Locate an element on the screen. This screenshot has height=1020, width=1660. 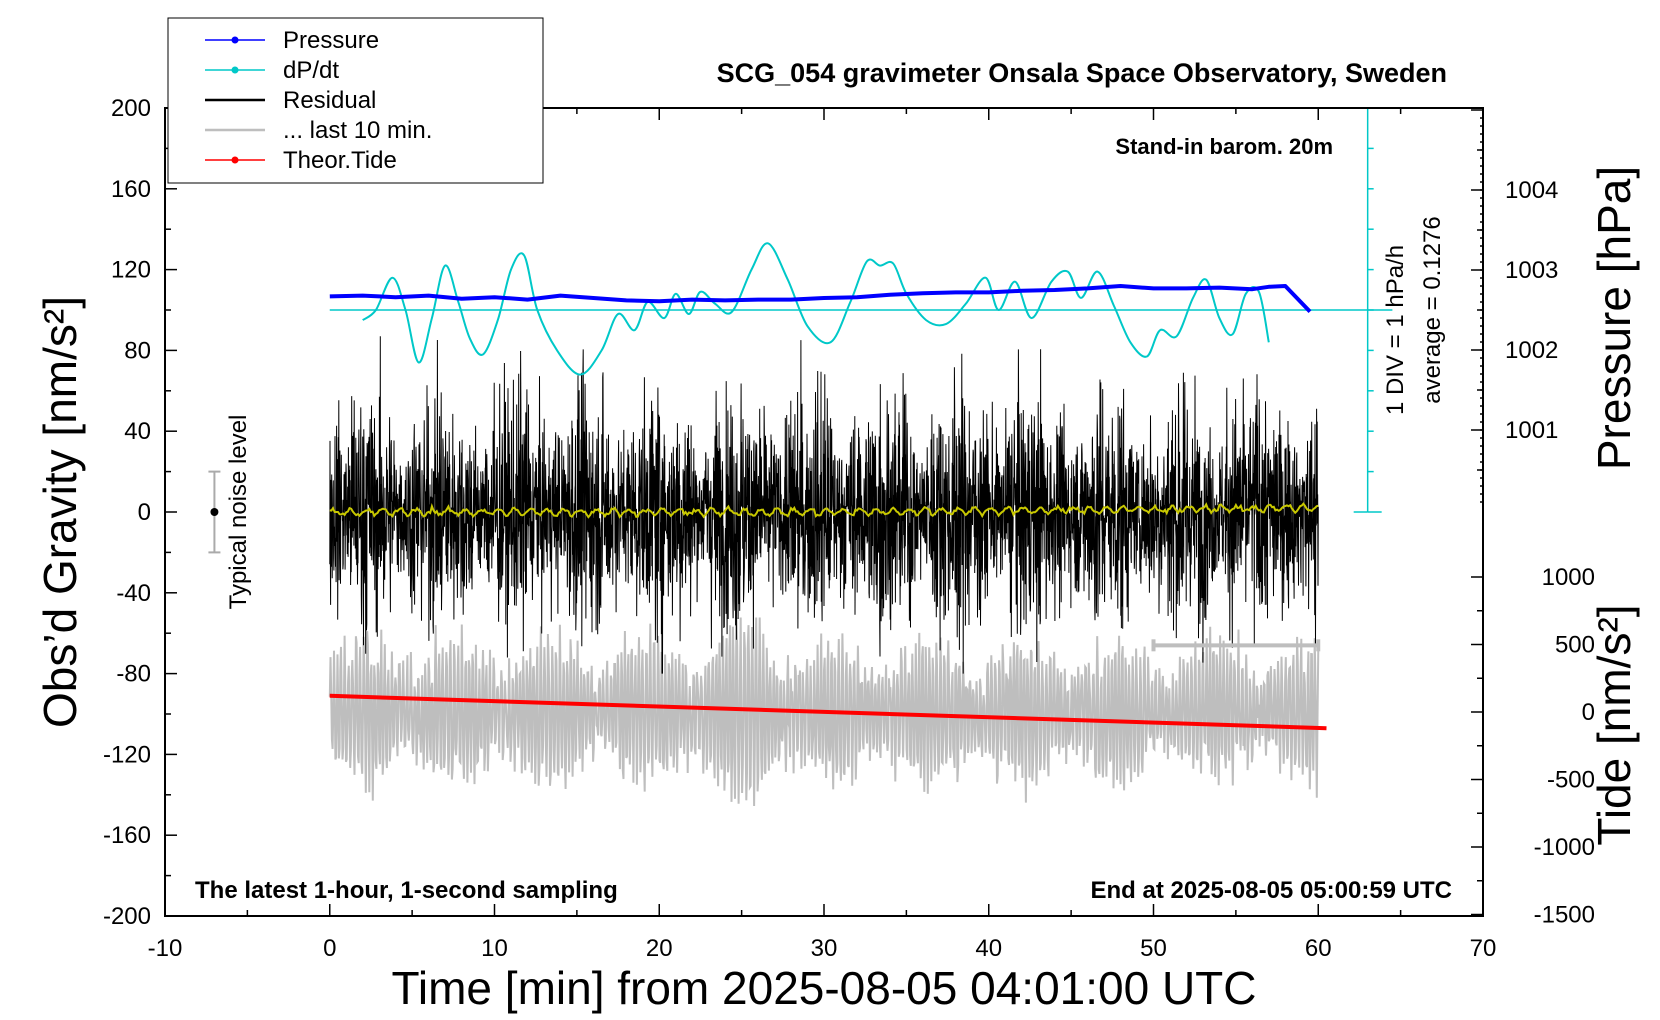
pressure-axis-title: Pressure [hPa] is located at coordinates (1614, 318).